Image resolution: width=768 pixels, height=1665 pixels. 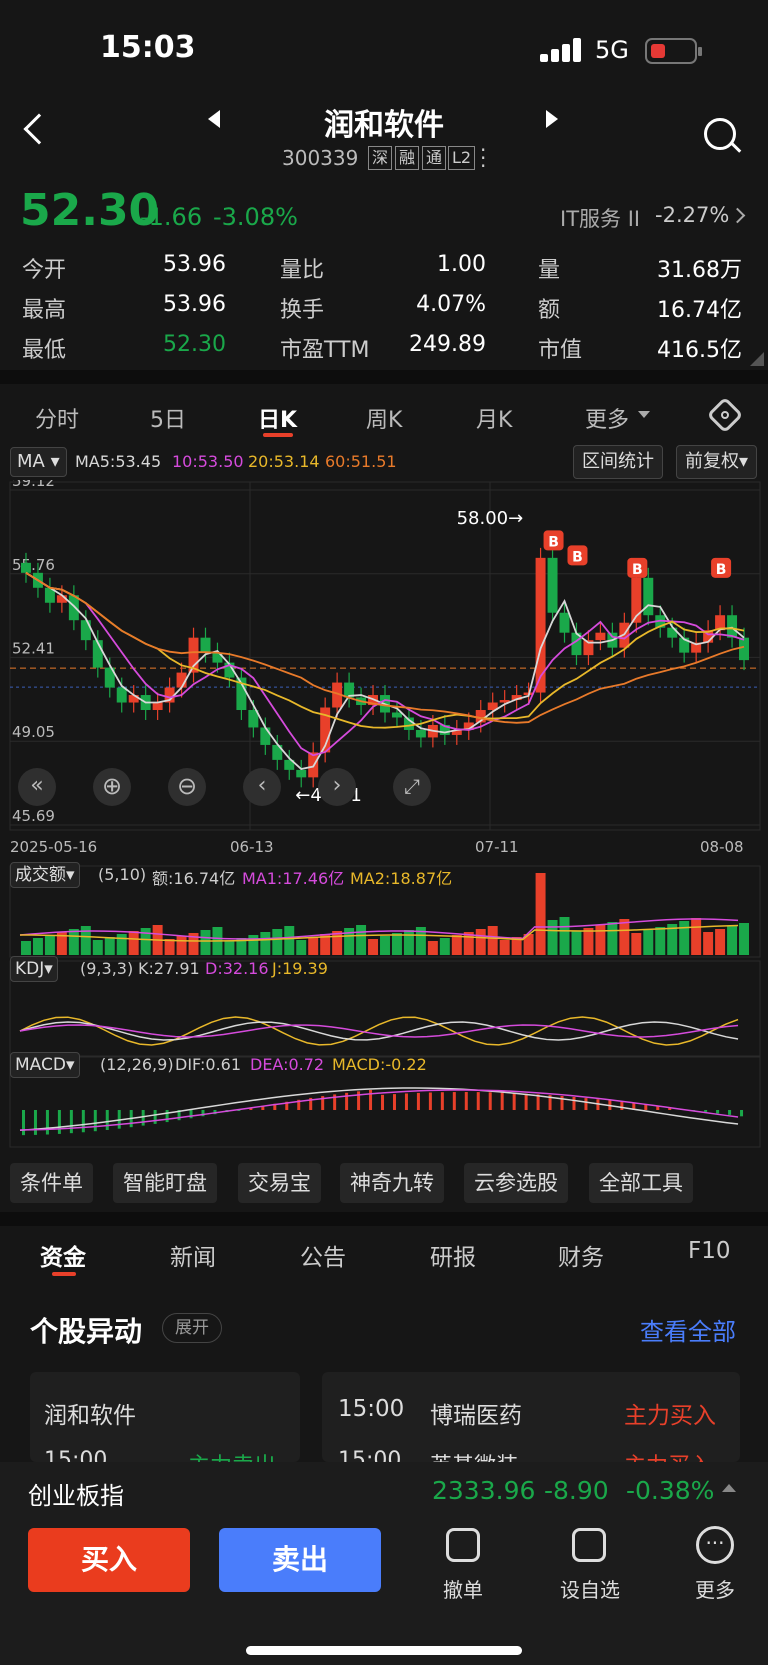 What do you see at coordinates (453, 1258) in the screenshot?
I see `tab-research: 研报` at bounding box center [453, 1258].